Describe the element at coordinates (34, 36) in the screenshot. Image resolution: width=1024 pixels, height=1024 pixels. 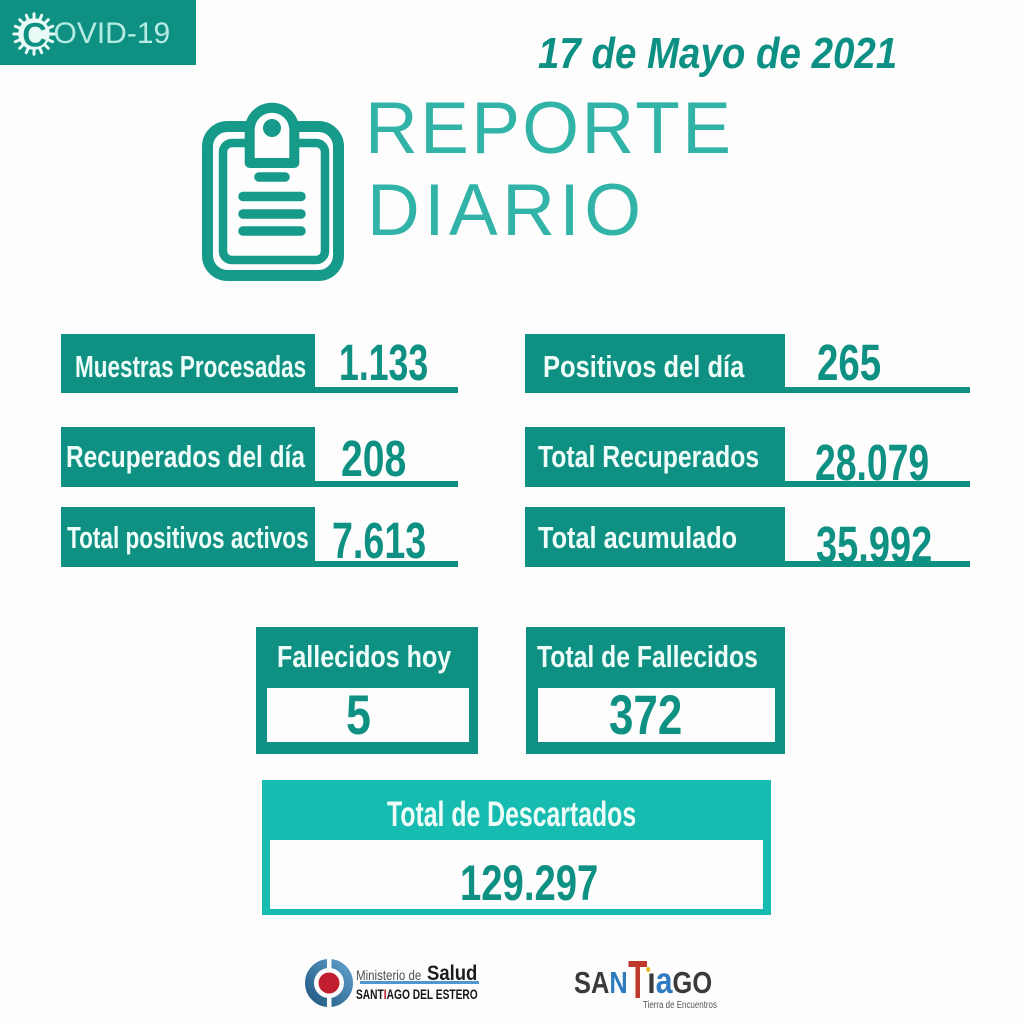
I see `svg-text: C` at that location.